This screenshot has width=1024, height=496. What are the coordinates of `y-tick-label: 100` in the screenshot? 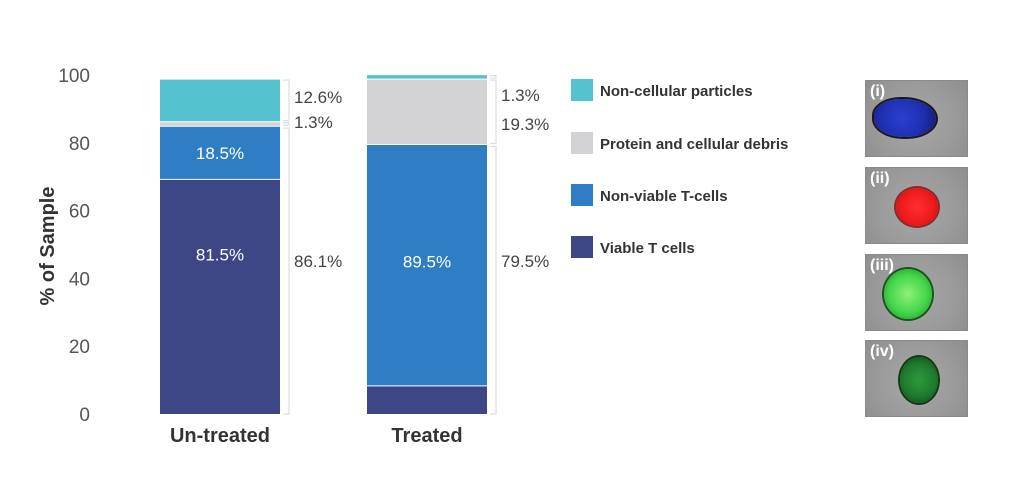 It's located at (74, 76).